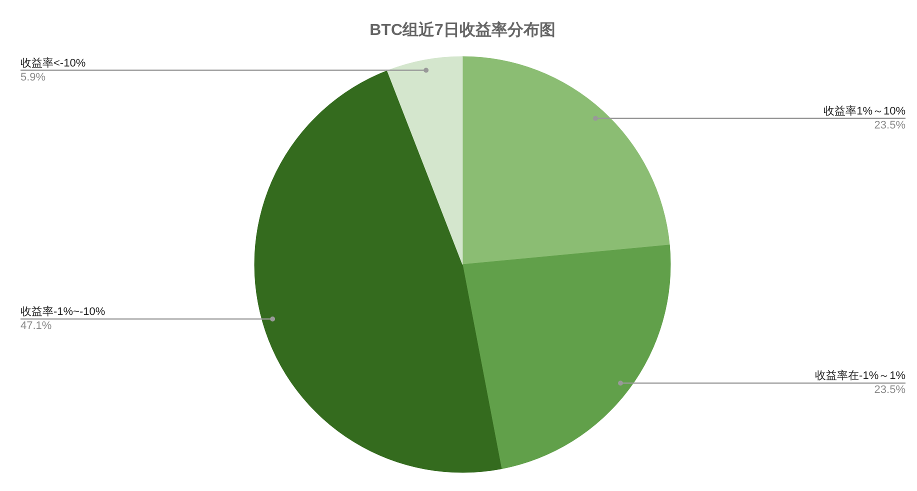 This screenshot has height=491, width=917. I want to click on slice-label: 收益率-1%~-10%, so click(63, 311).